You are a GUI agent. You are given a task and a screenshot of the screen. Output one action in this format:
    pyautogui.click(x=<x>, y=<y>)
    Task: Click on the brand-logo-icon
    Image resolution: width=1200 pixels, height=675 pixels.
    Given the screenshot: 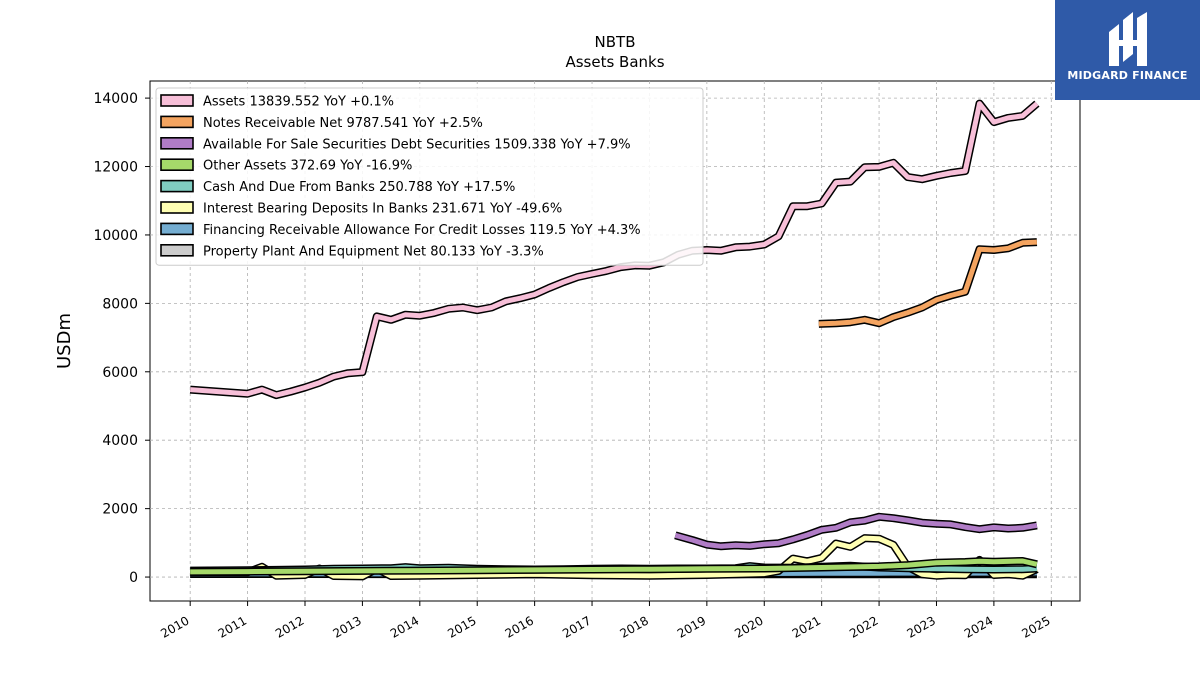 What is the action you would take?
    pyautogui.click(x=1128, y=39)
    